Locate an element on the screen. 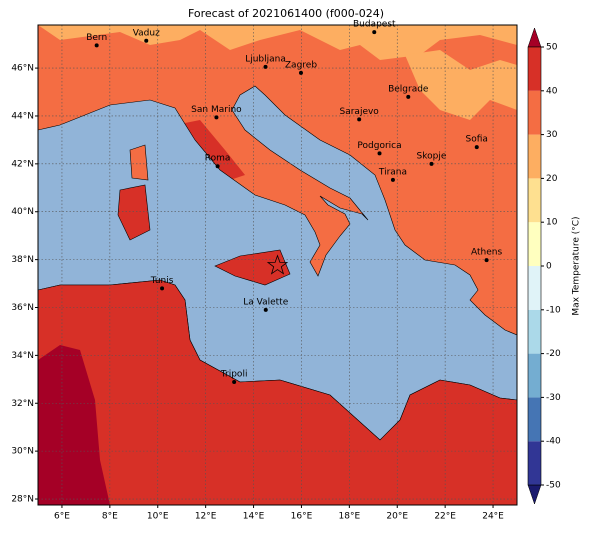  colorbar-tick-label: -10 is located at coordinates (553, 310).